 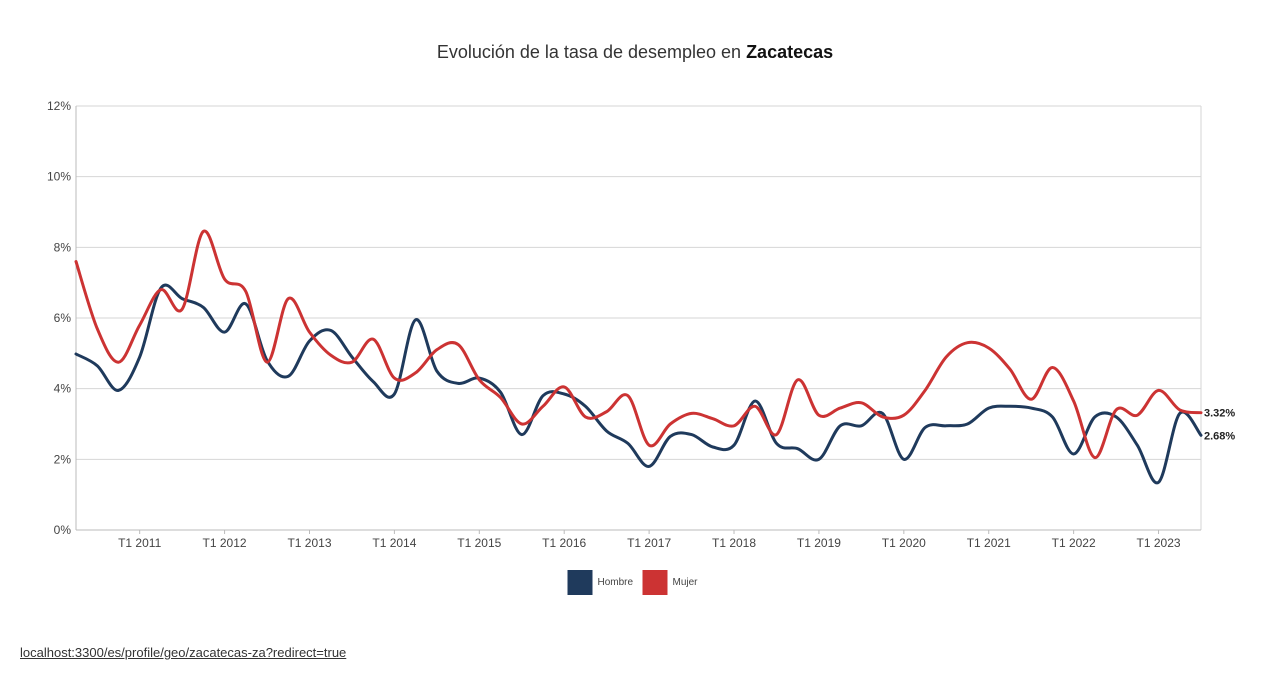 I want to click on y-tick-label: 12%, so click(x=59, y=106).